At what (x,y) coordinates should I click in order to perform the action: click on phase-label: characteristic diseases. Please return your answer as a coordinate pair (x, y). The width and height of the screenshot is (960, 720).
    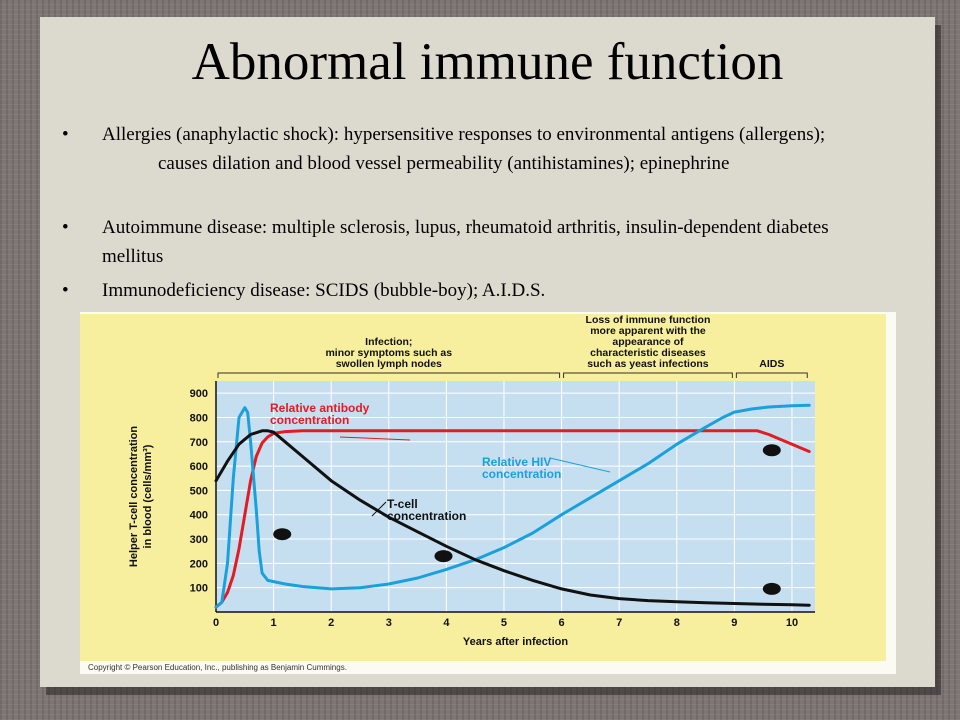
    Looking at the image, I should click on (648, 353).